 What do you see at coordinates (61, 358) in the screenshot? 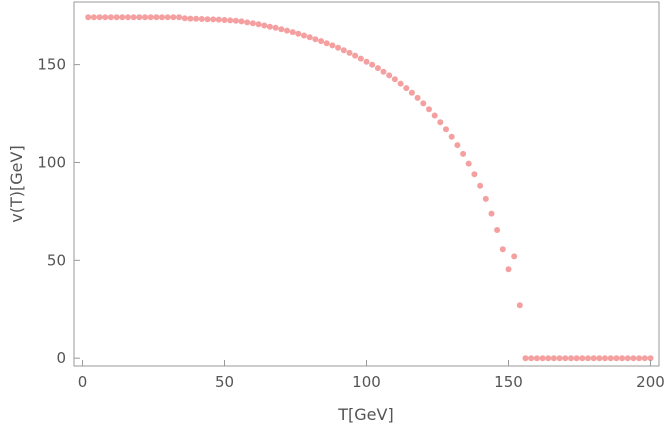
I see `y-tick-label: 0` at bounding box center [61, 358].